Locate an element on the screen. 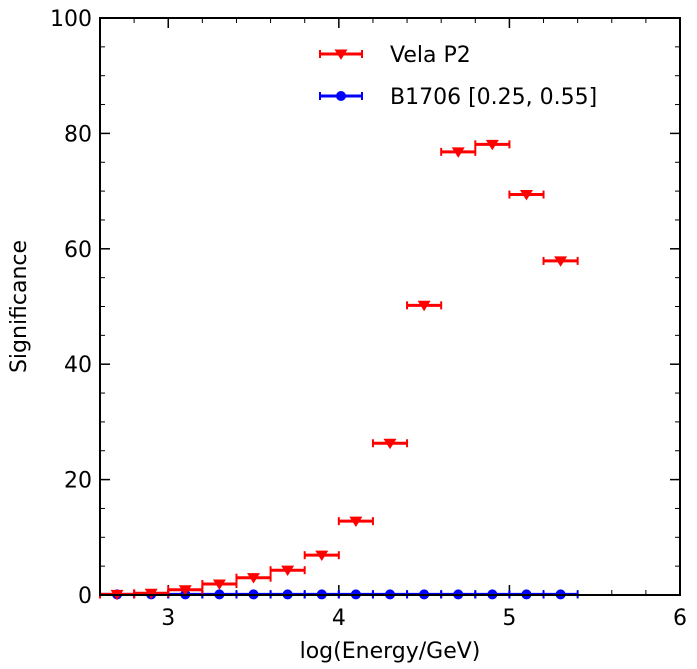 The height and width of the screenshot is (669, 697). y-tick-label: 0 is located at coordinates (85, 596).